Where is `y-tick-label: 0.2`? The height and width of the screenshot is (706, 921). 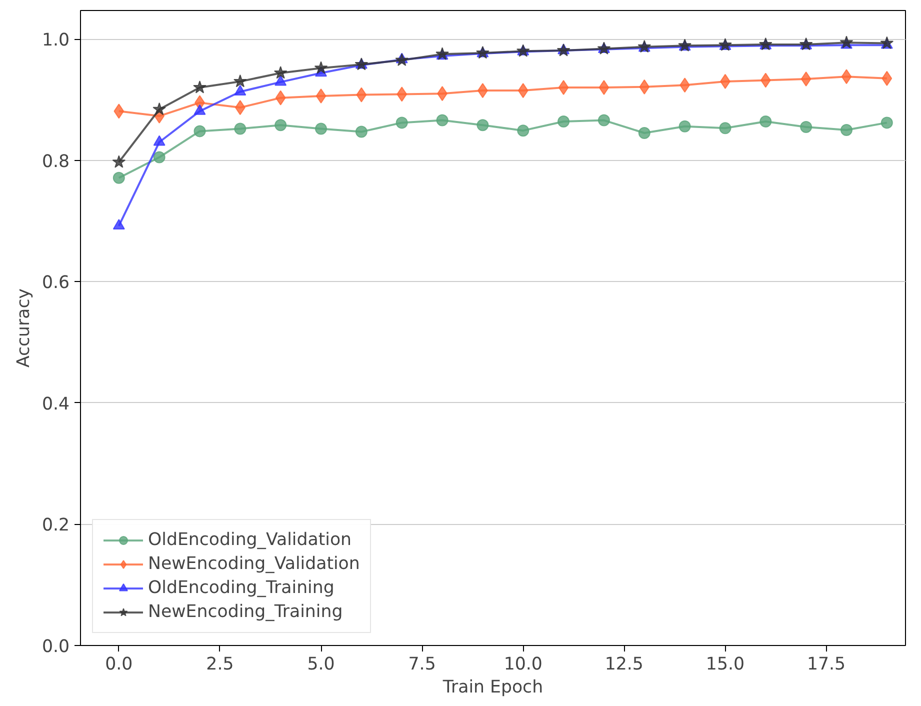
y-tick-label: 0.2 is located at coordinates (56, 526).